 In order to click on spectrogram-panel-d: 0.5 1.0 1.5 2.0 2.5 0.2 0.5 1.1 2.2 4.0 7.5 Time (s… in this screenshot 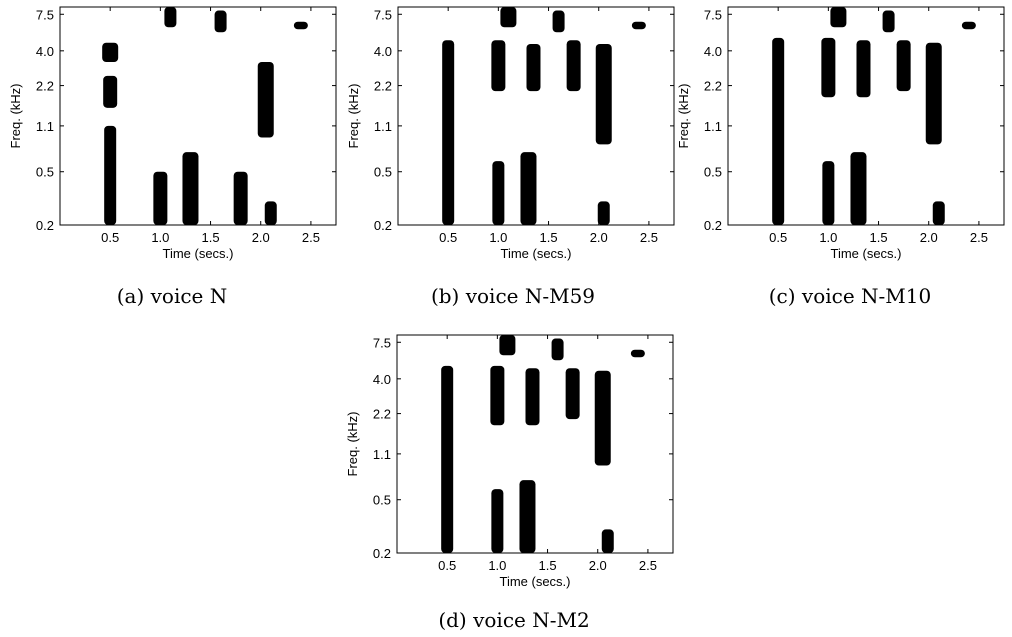, I will do `click(507, 463)`.